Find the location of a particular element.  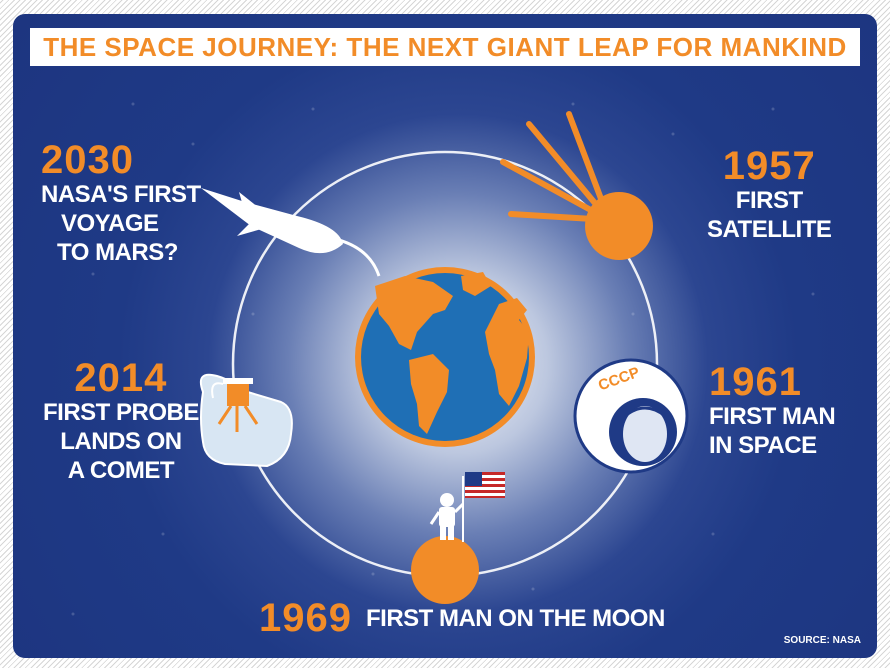

milestone-1957: 1957 FIRST SATELLITE is located at coordinates (769, 194).